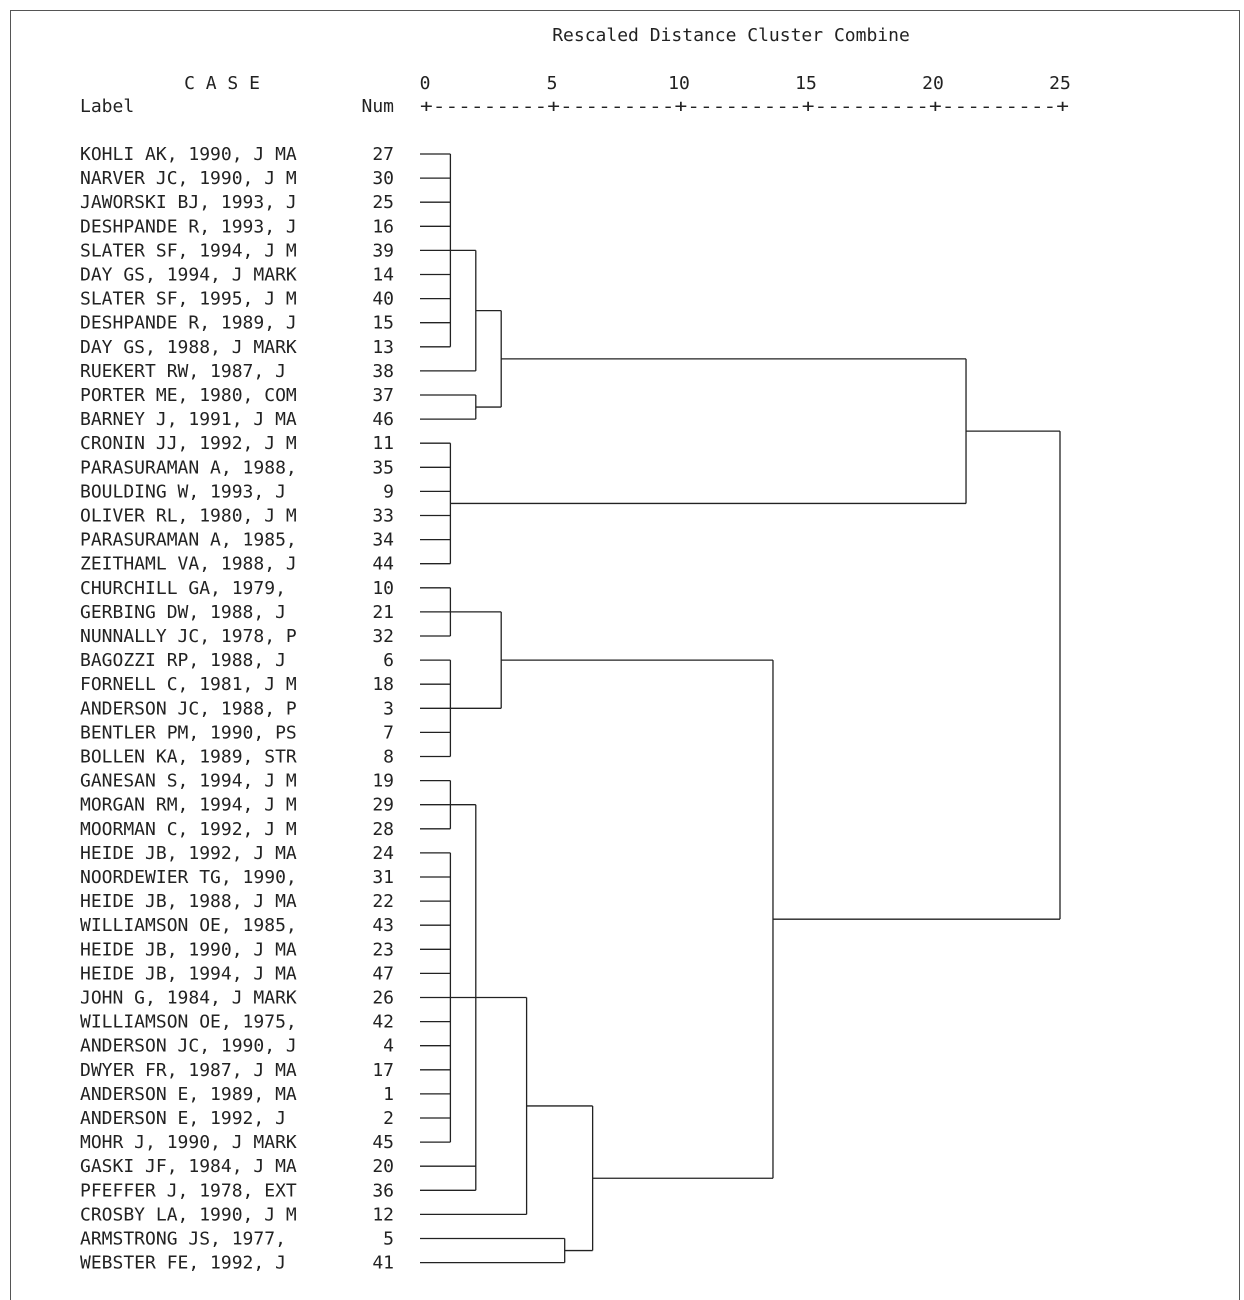 Image resolution: width=1244 pixels, height=1300 pixels. What do you see at coordinates (183, 588) in the screenshot?
I see `case-label: CHURCHILL GA, 1979,` at bounding box center [183, 588].